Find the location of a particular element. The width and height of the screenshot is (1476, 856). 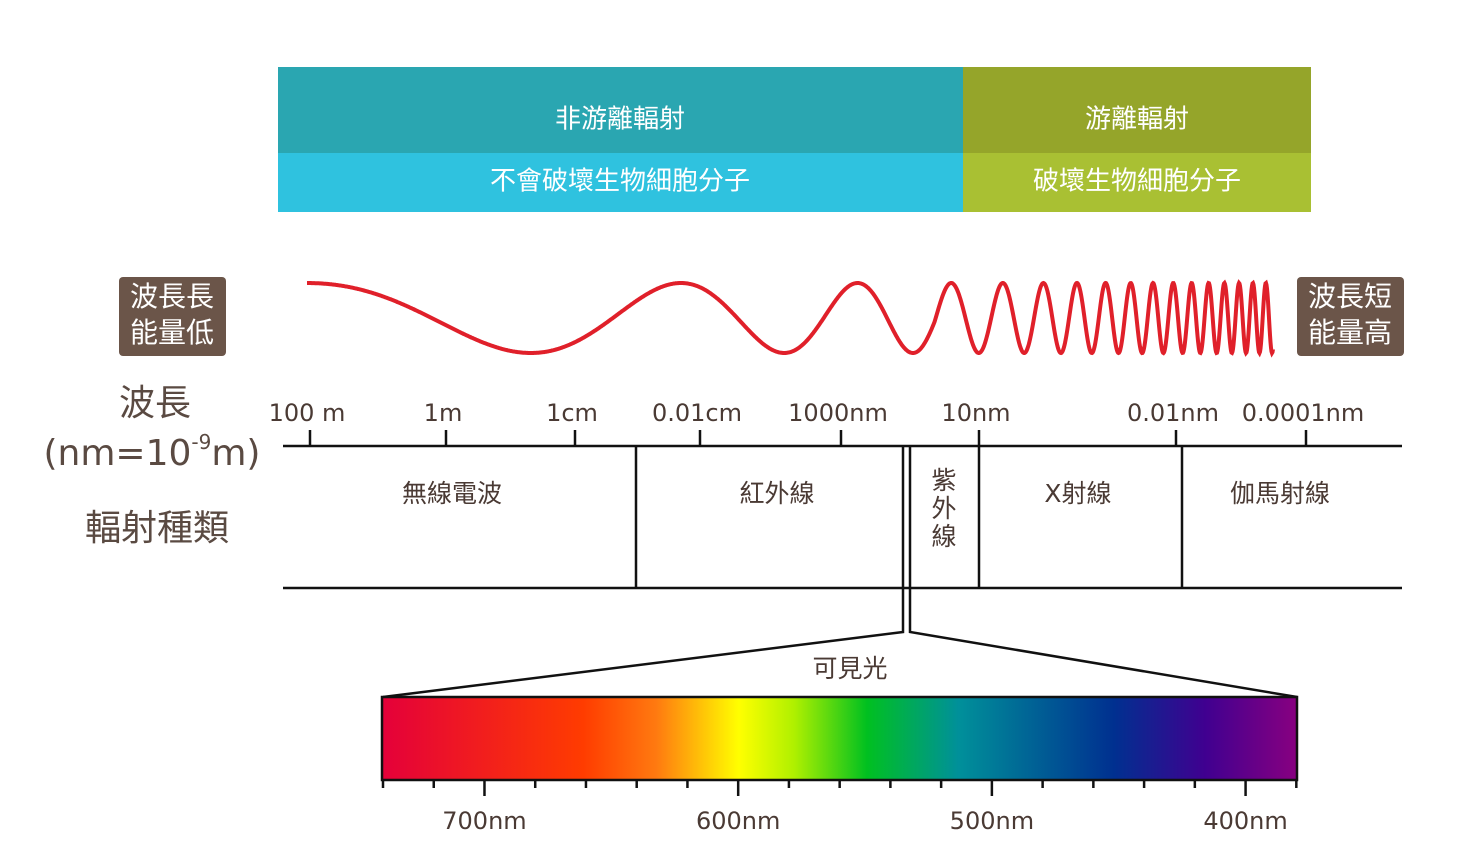

wavelength-tick-label: 1cm is located at coordinates (572, 413).